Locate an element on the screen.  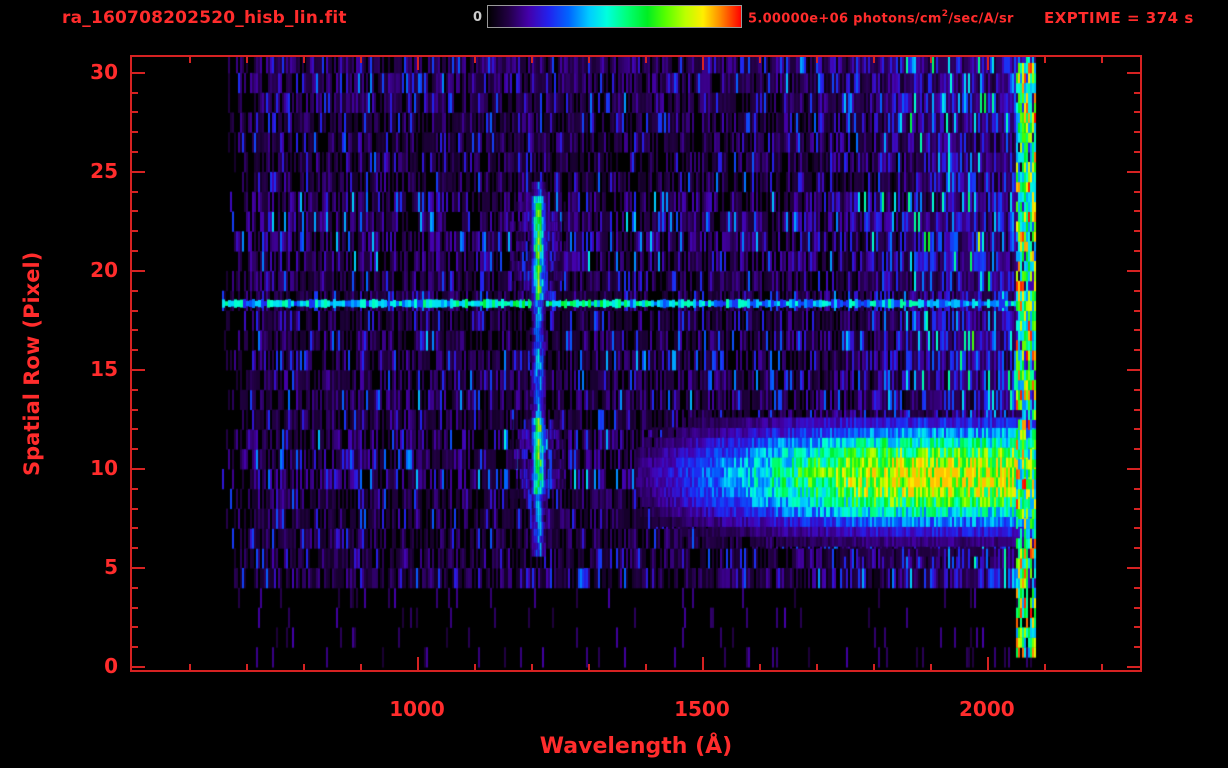
x-tick-label: 1500 is located at coordinates (702, 709).